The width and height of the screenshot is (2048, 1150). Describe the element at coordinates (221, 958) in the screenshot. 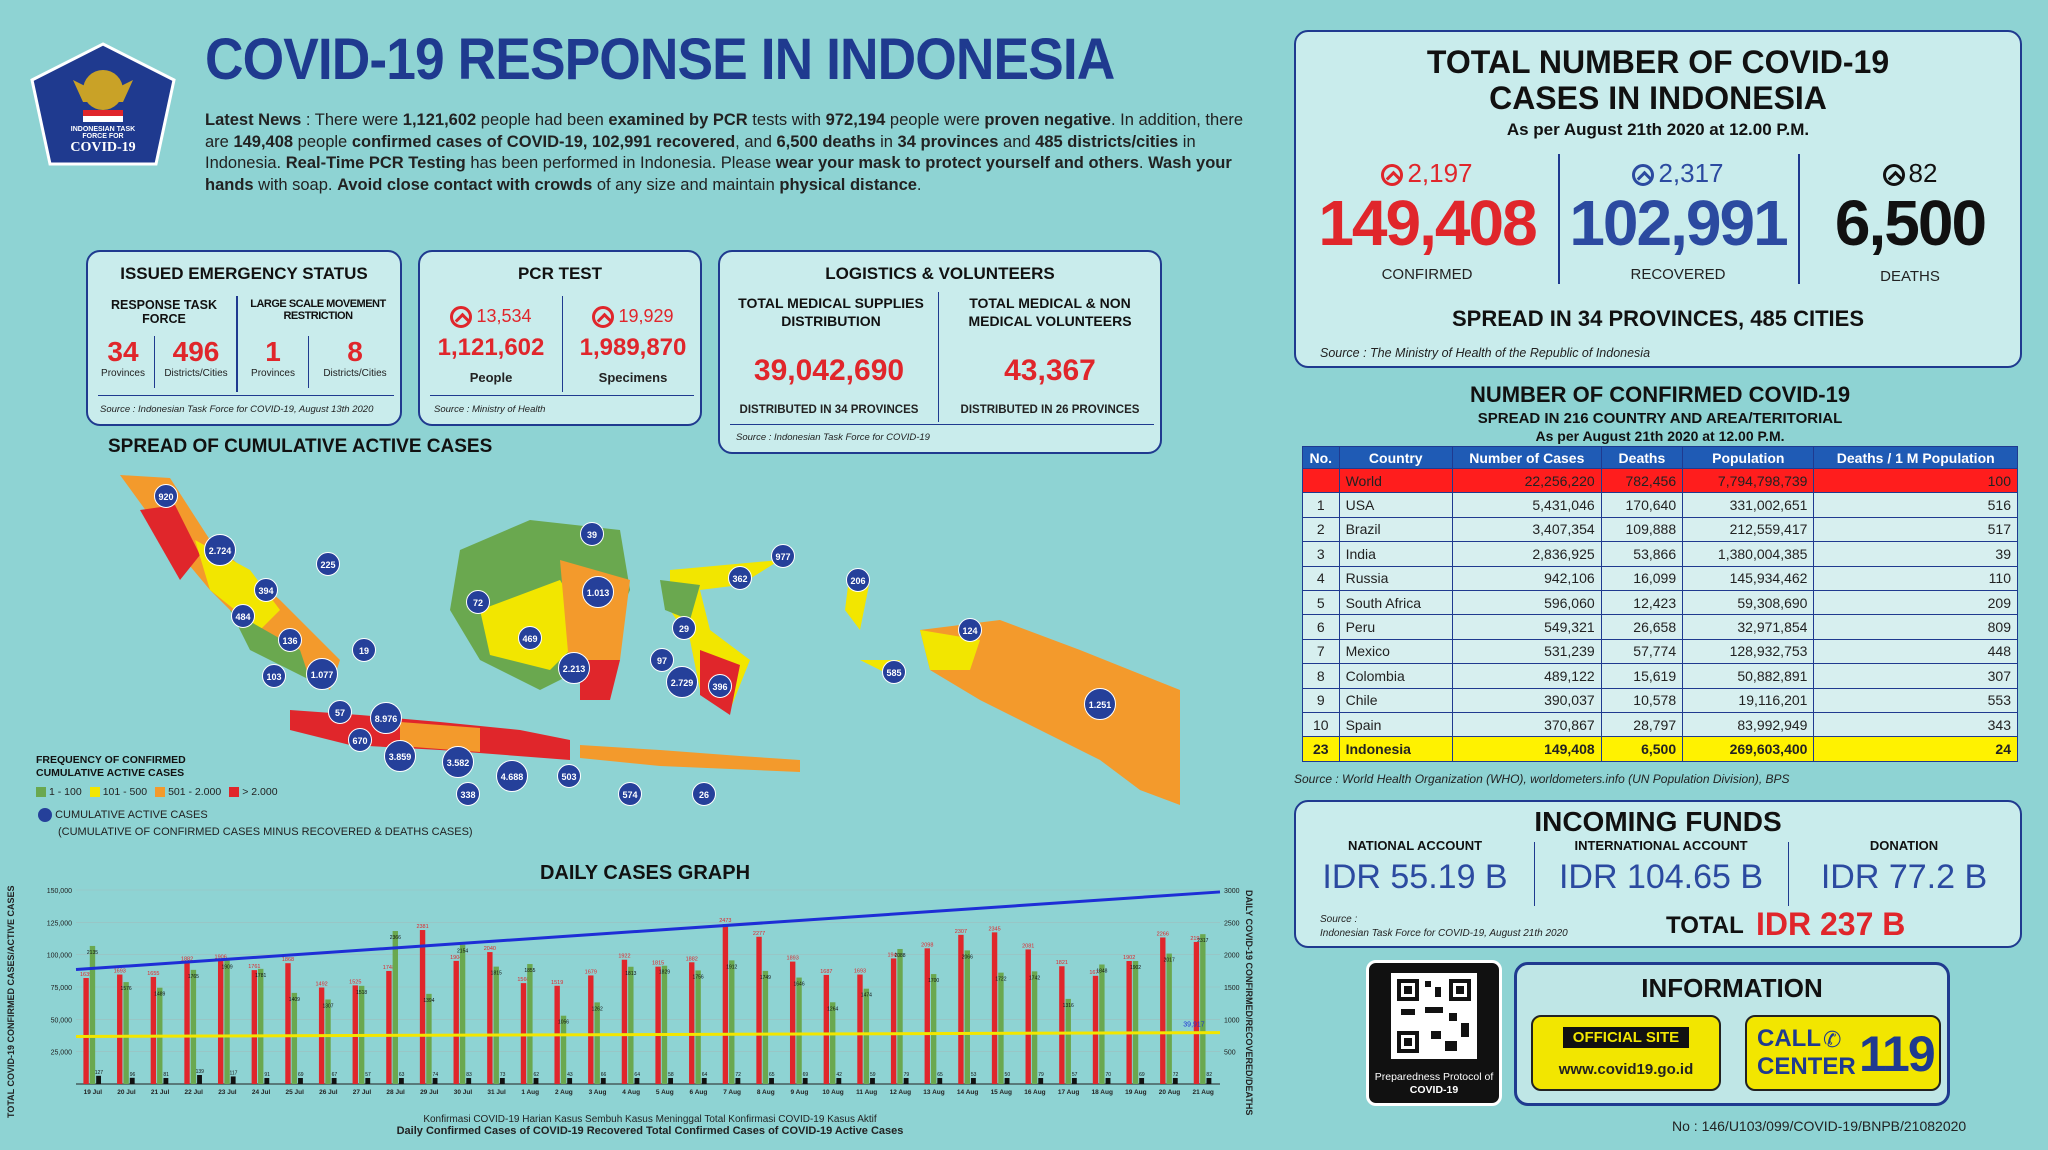

I see `confirmed-label: 1906` at that location.